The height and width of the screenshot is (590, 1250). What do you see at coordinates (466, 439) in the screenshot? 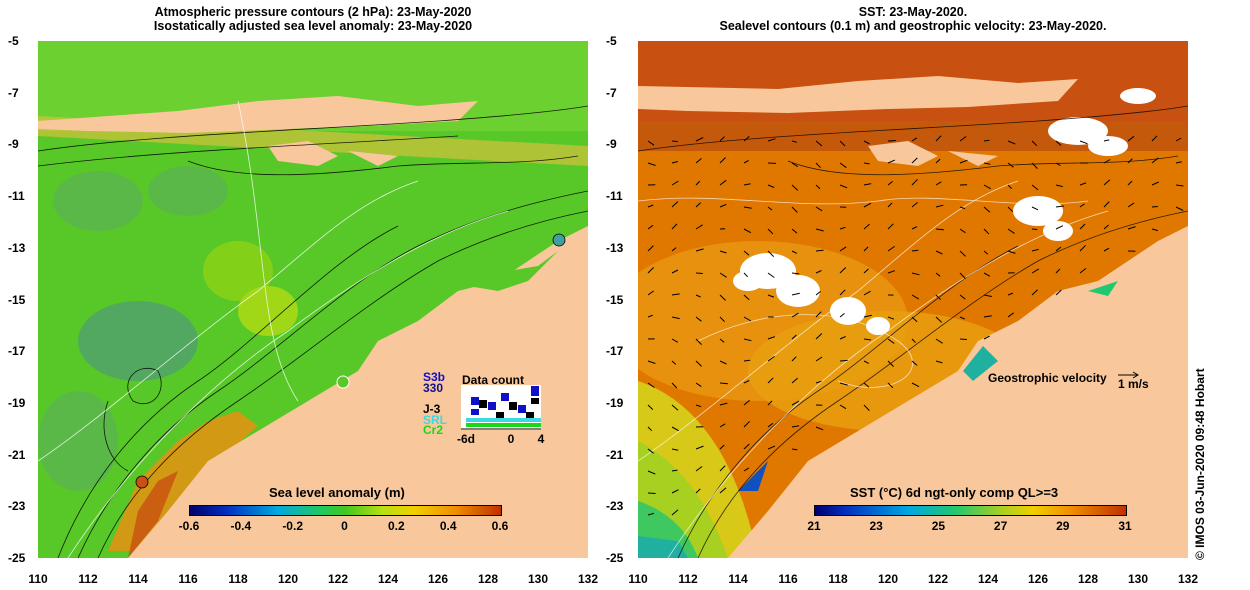
I see `data-count-axis-tick: -6d` at bounding box center [466, 439].